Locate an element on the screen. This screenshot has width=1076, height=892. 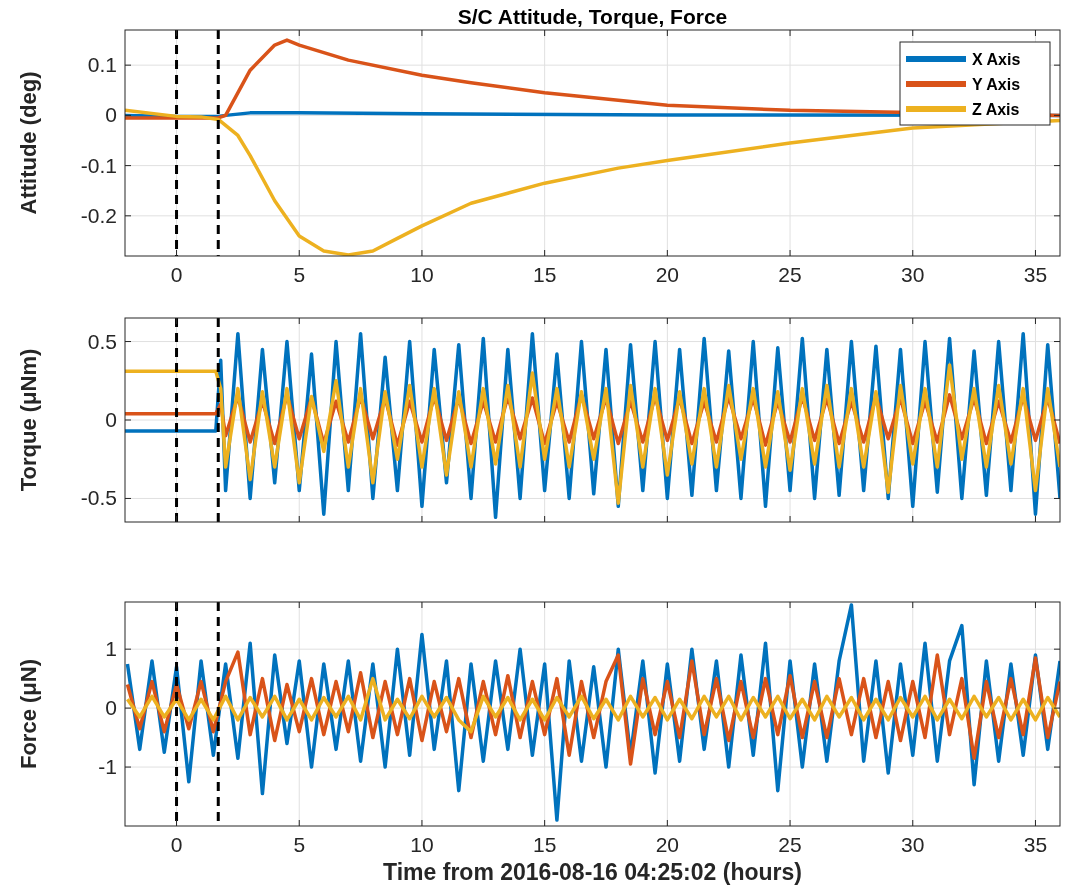
chart-title: S/C Attitude, Torque, Force is located at coordinates (592, 16).